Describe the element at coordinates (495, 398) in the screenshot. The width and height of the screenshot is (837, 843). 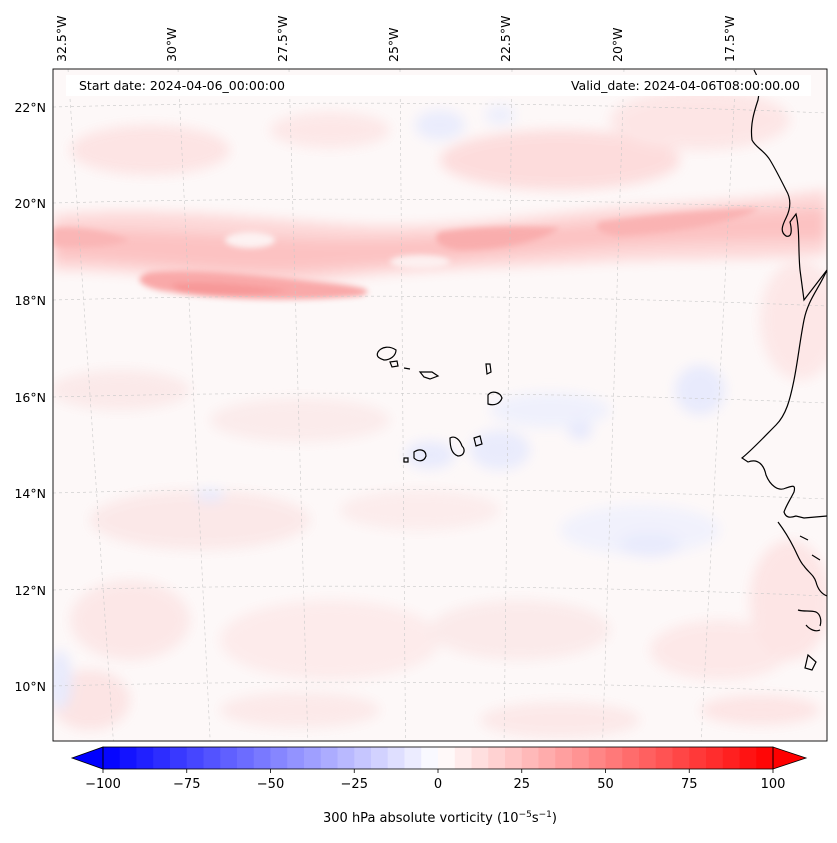
I see `island-boa-vista` at that location.